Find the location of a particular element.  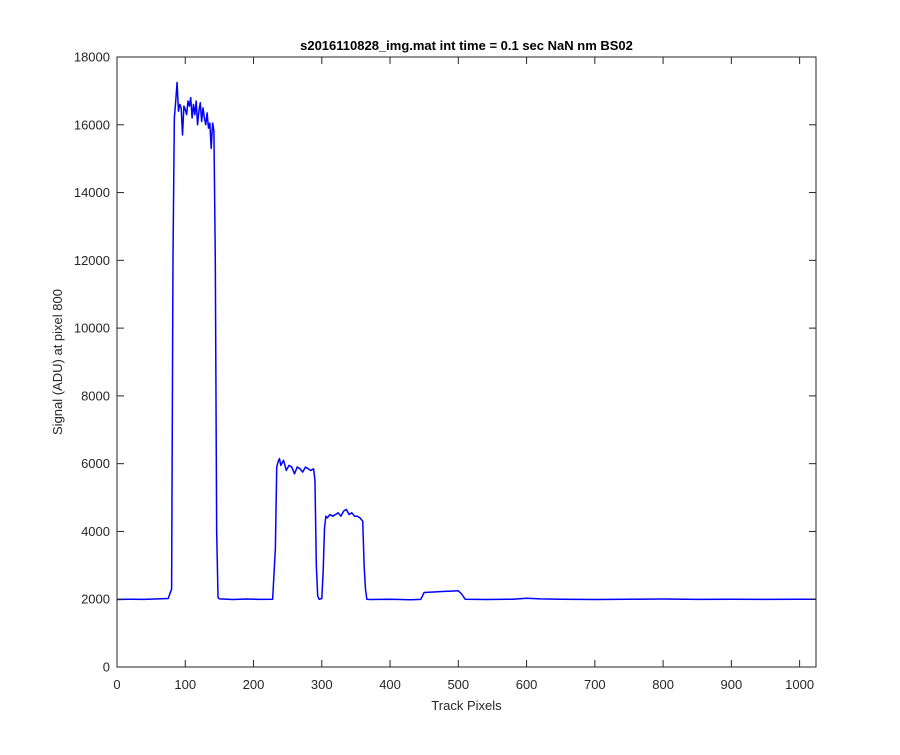

y-tick-label: 4000 is located at coordinates (95, 531).